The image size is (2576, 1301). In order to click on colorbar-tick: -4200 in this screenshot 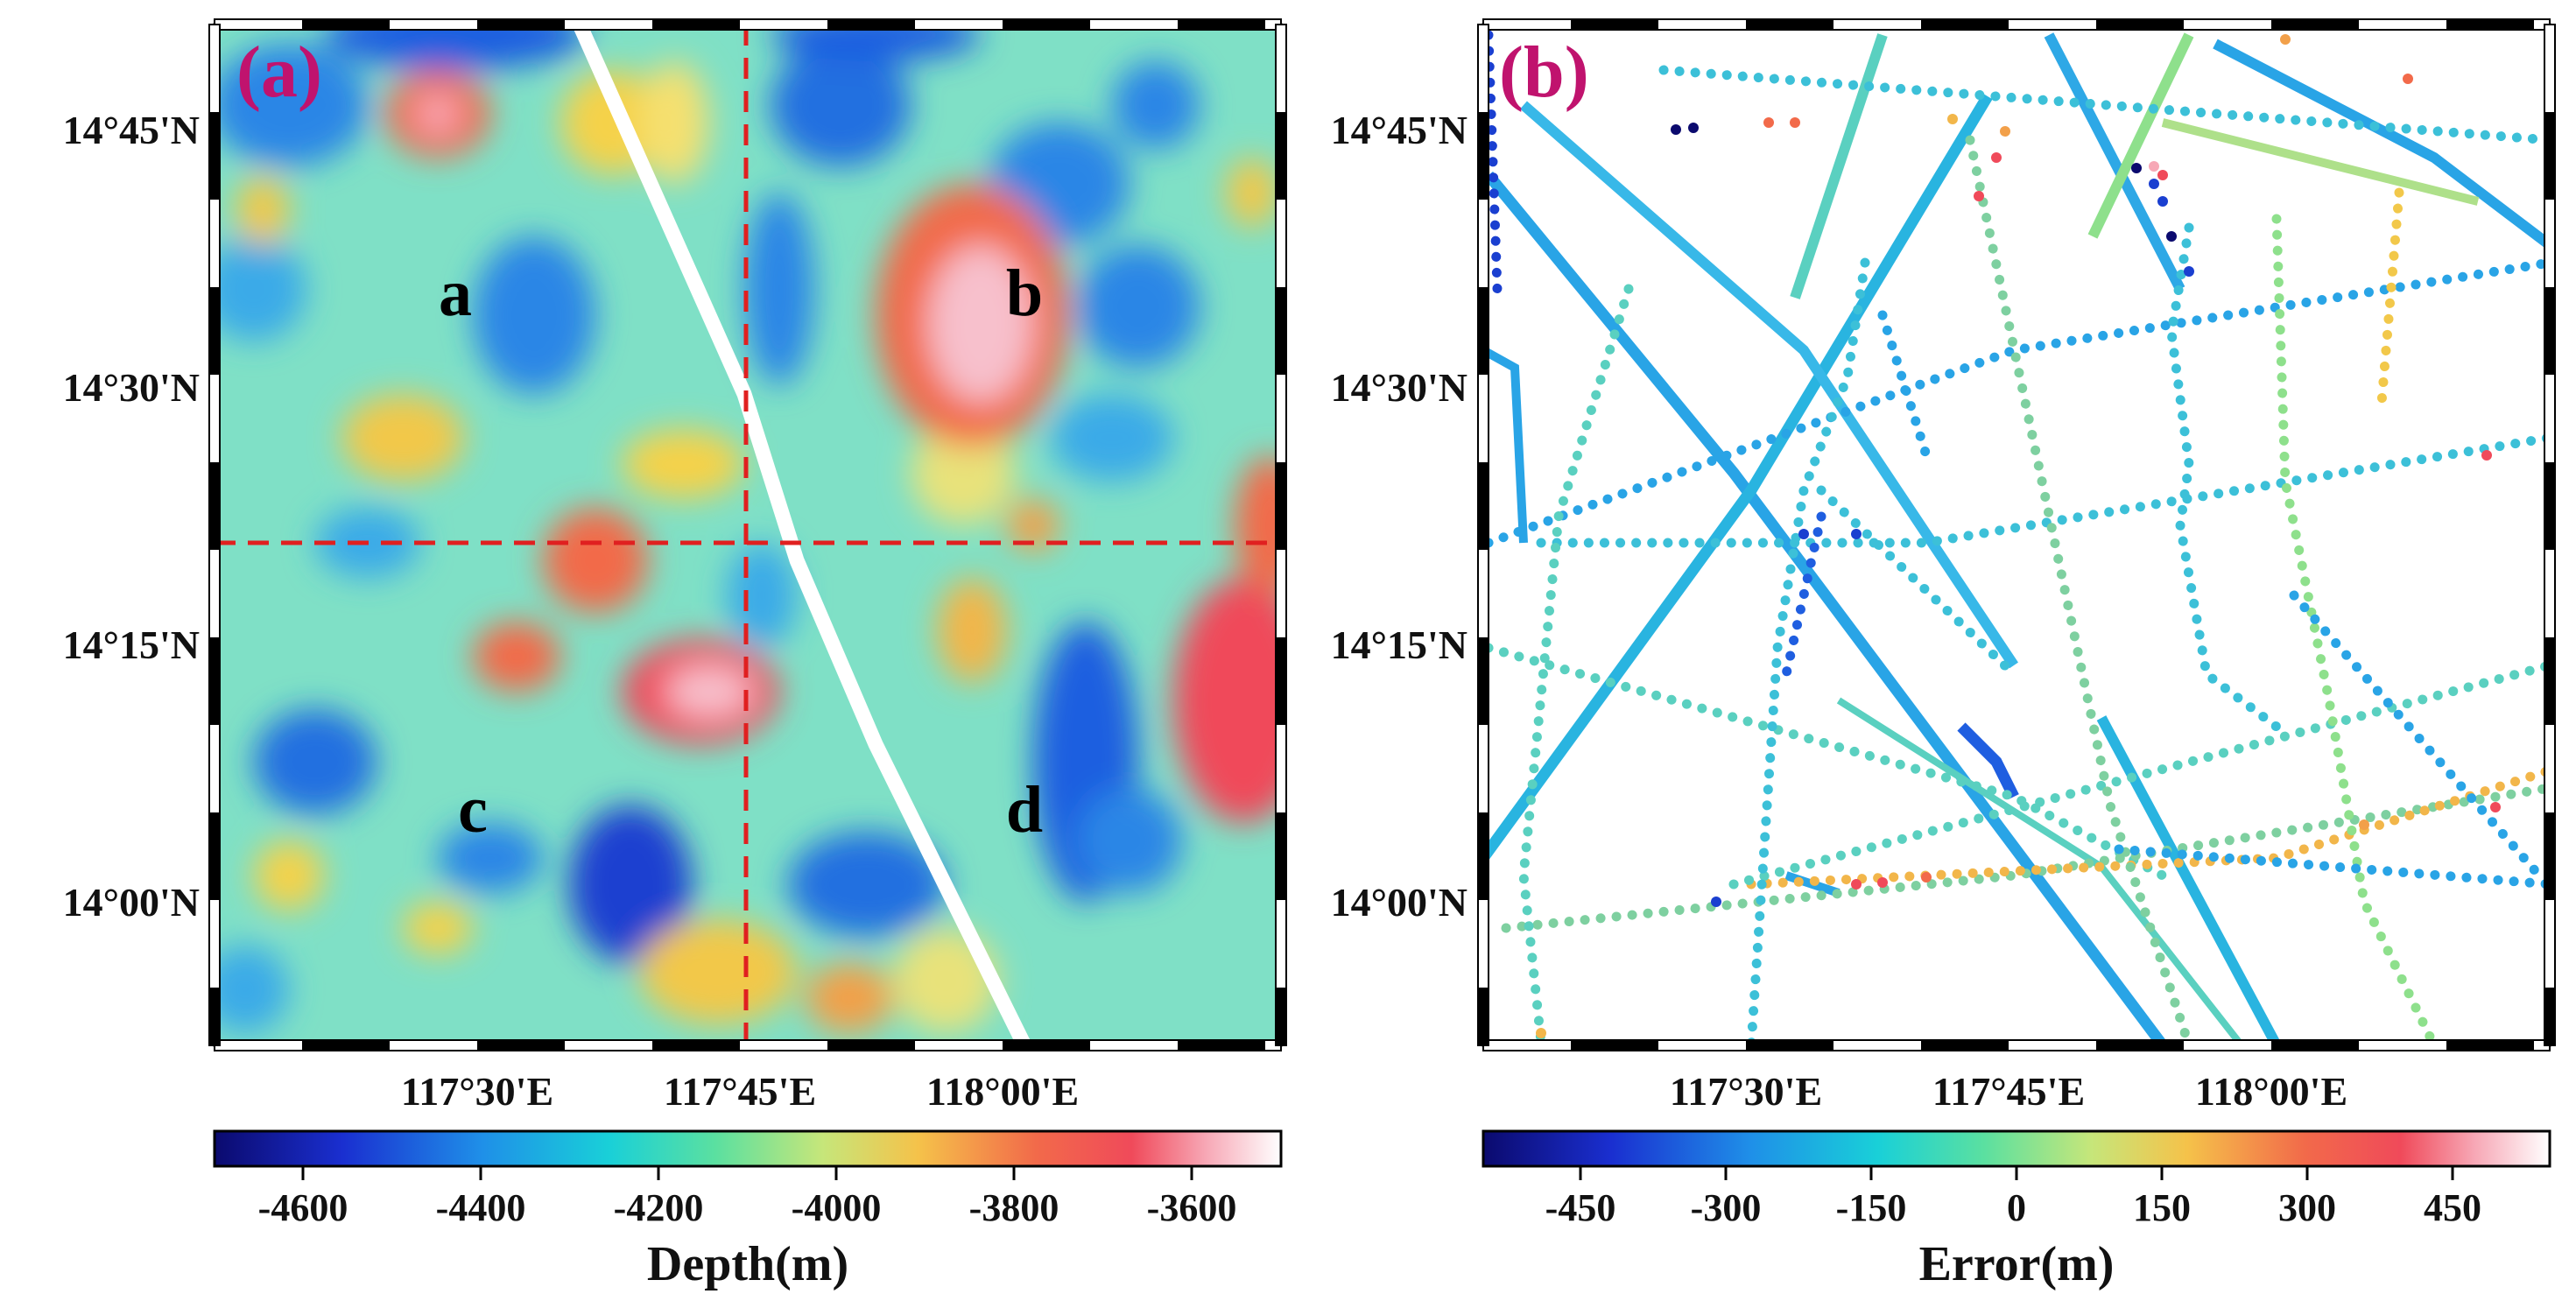, I will do `click(659, 1207)`.